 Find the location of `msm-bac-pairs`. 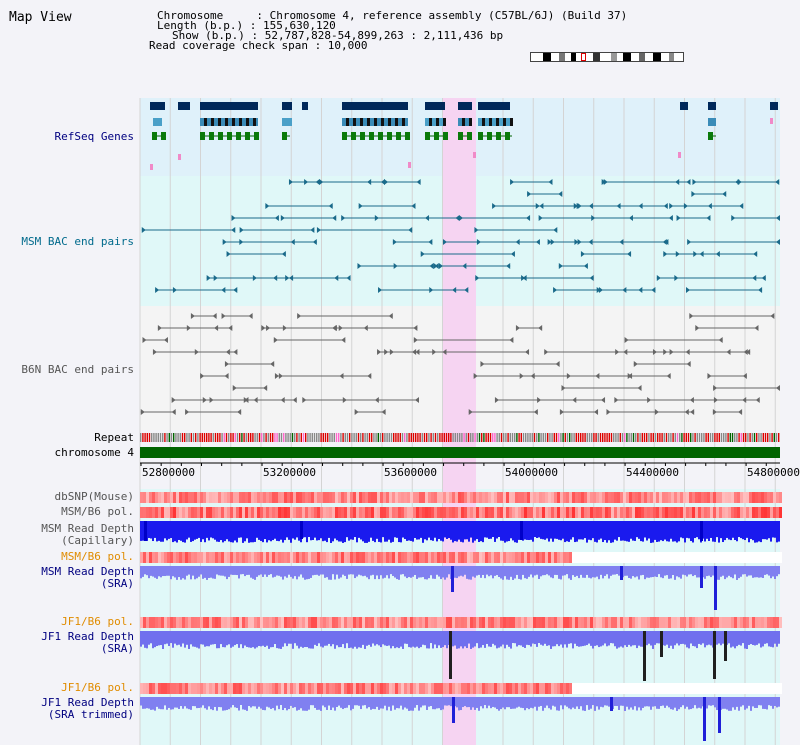

msm-bac-pairs is located at coordinates (460, 236).